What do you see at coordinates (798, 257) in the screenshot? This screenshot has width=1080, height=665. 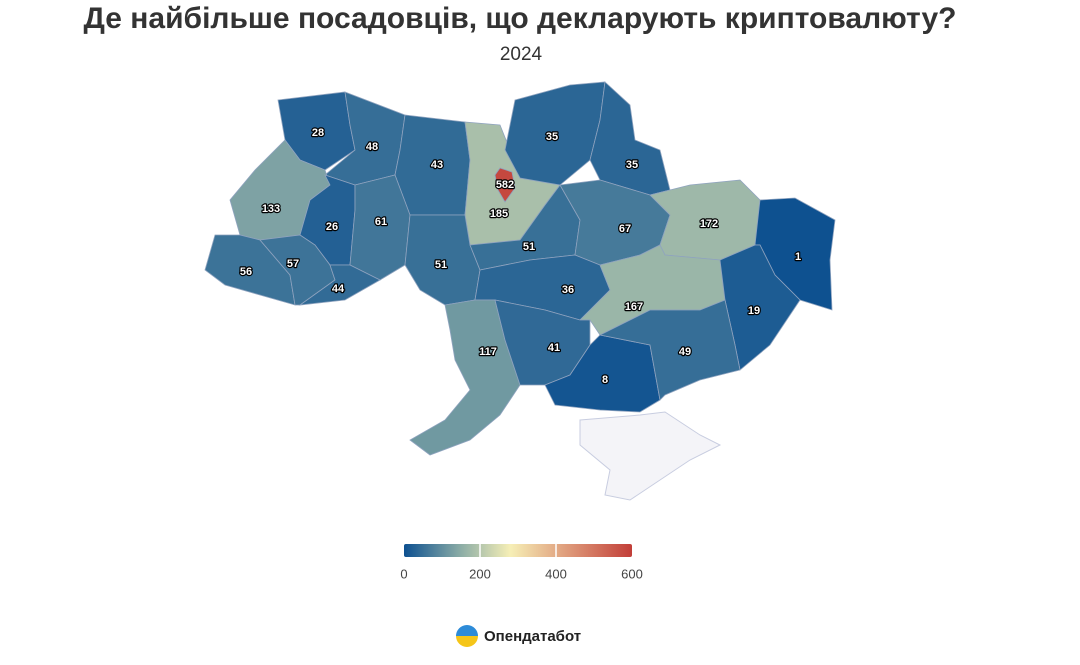 I see `value-label: 1` at bounding box center [798, 257].